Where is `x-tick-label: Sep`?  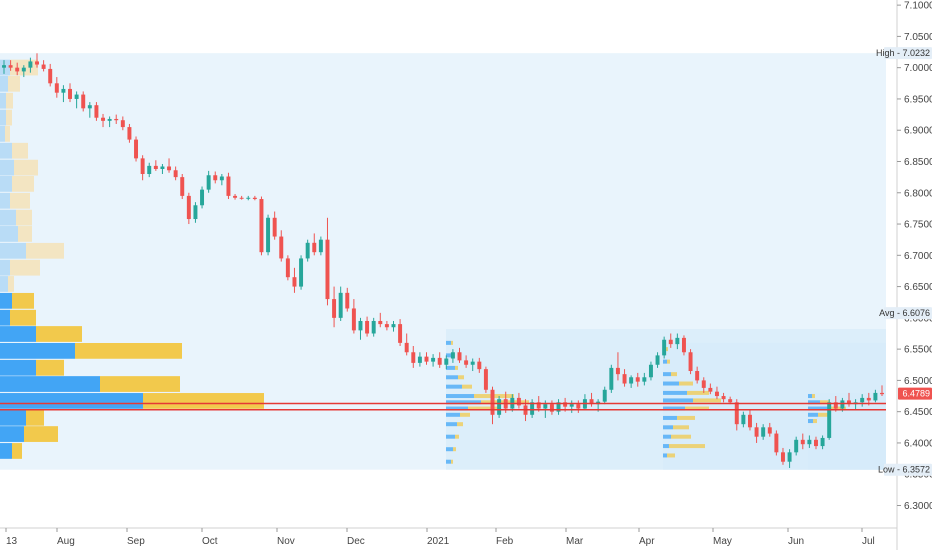 x-tick-label: Sep is located at coordinates (136, 541).